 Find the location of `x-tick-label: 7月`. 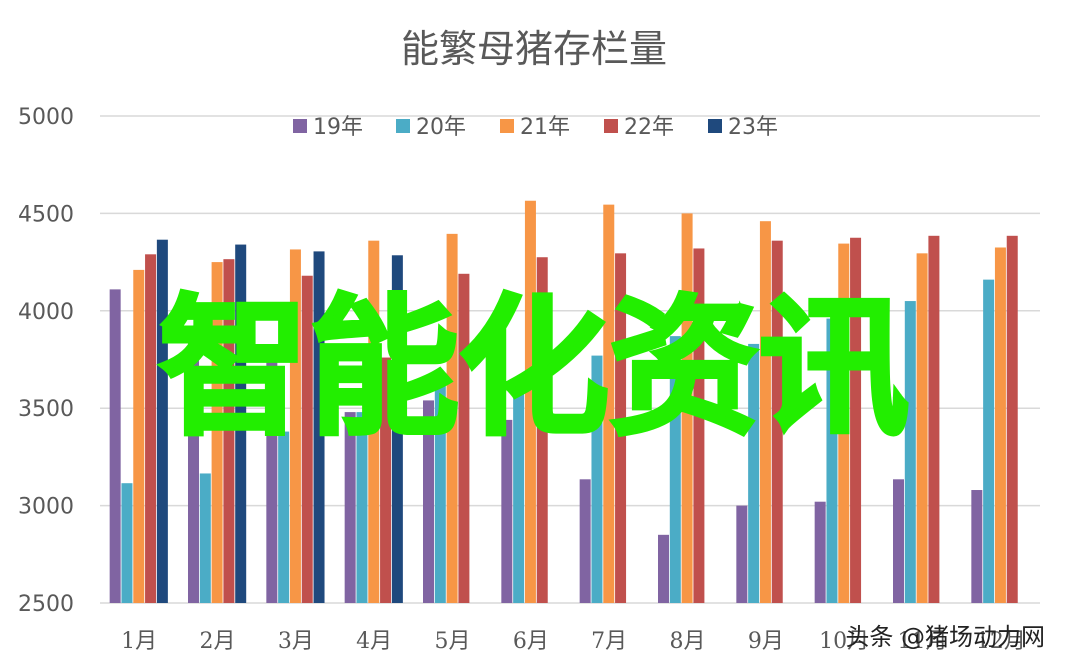

x-tick-label: 7月 is located at coordinates (609, 641).